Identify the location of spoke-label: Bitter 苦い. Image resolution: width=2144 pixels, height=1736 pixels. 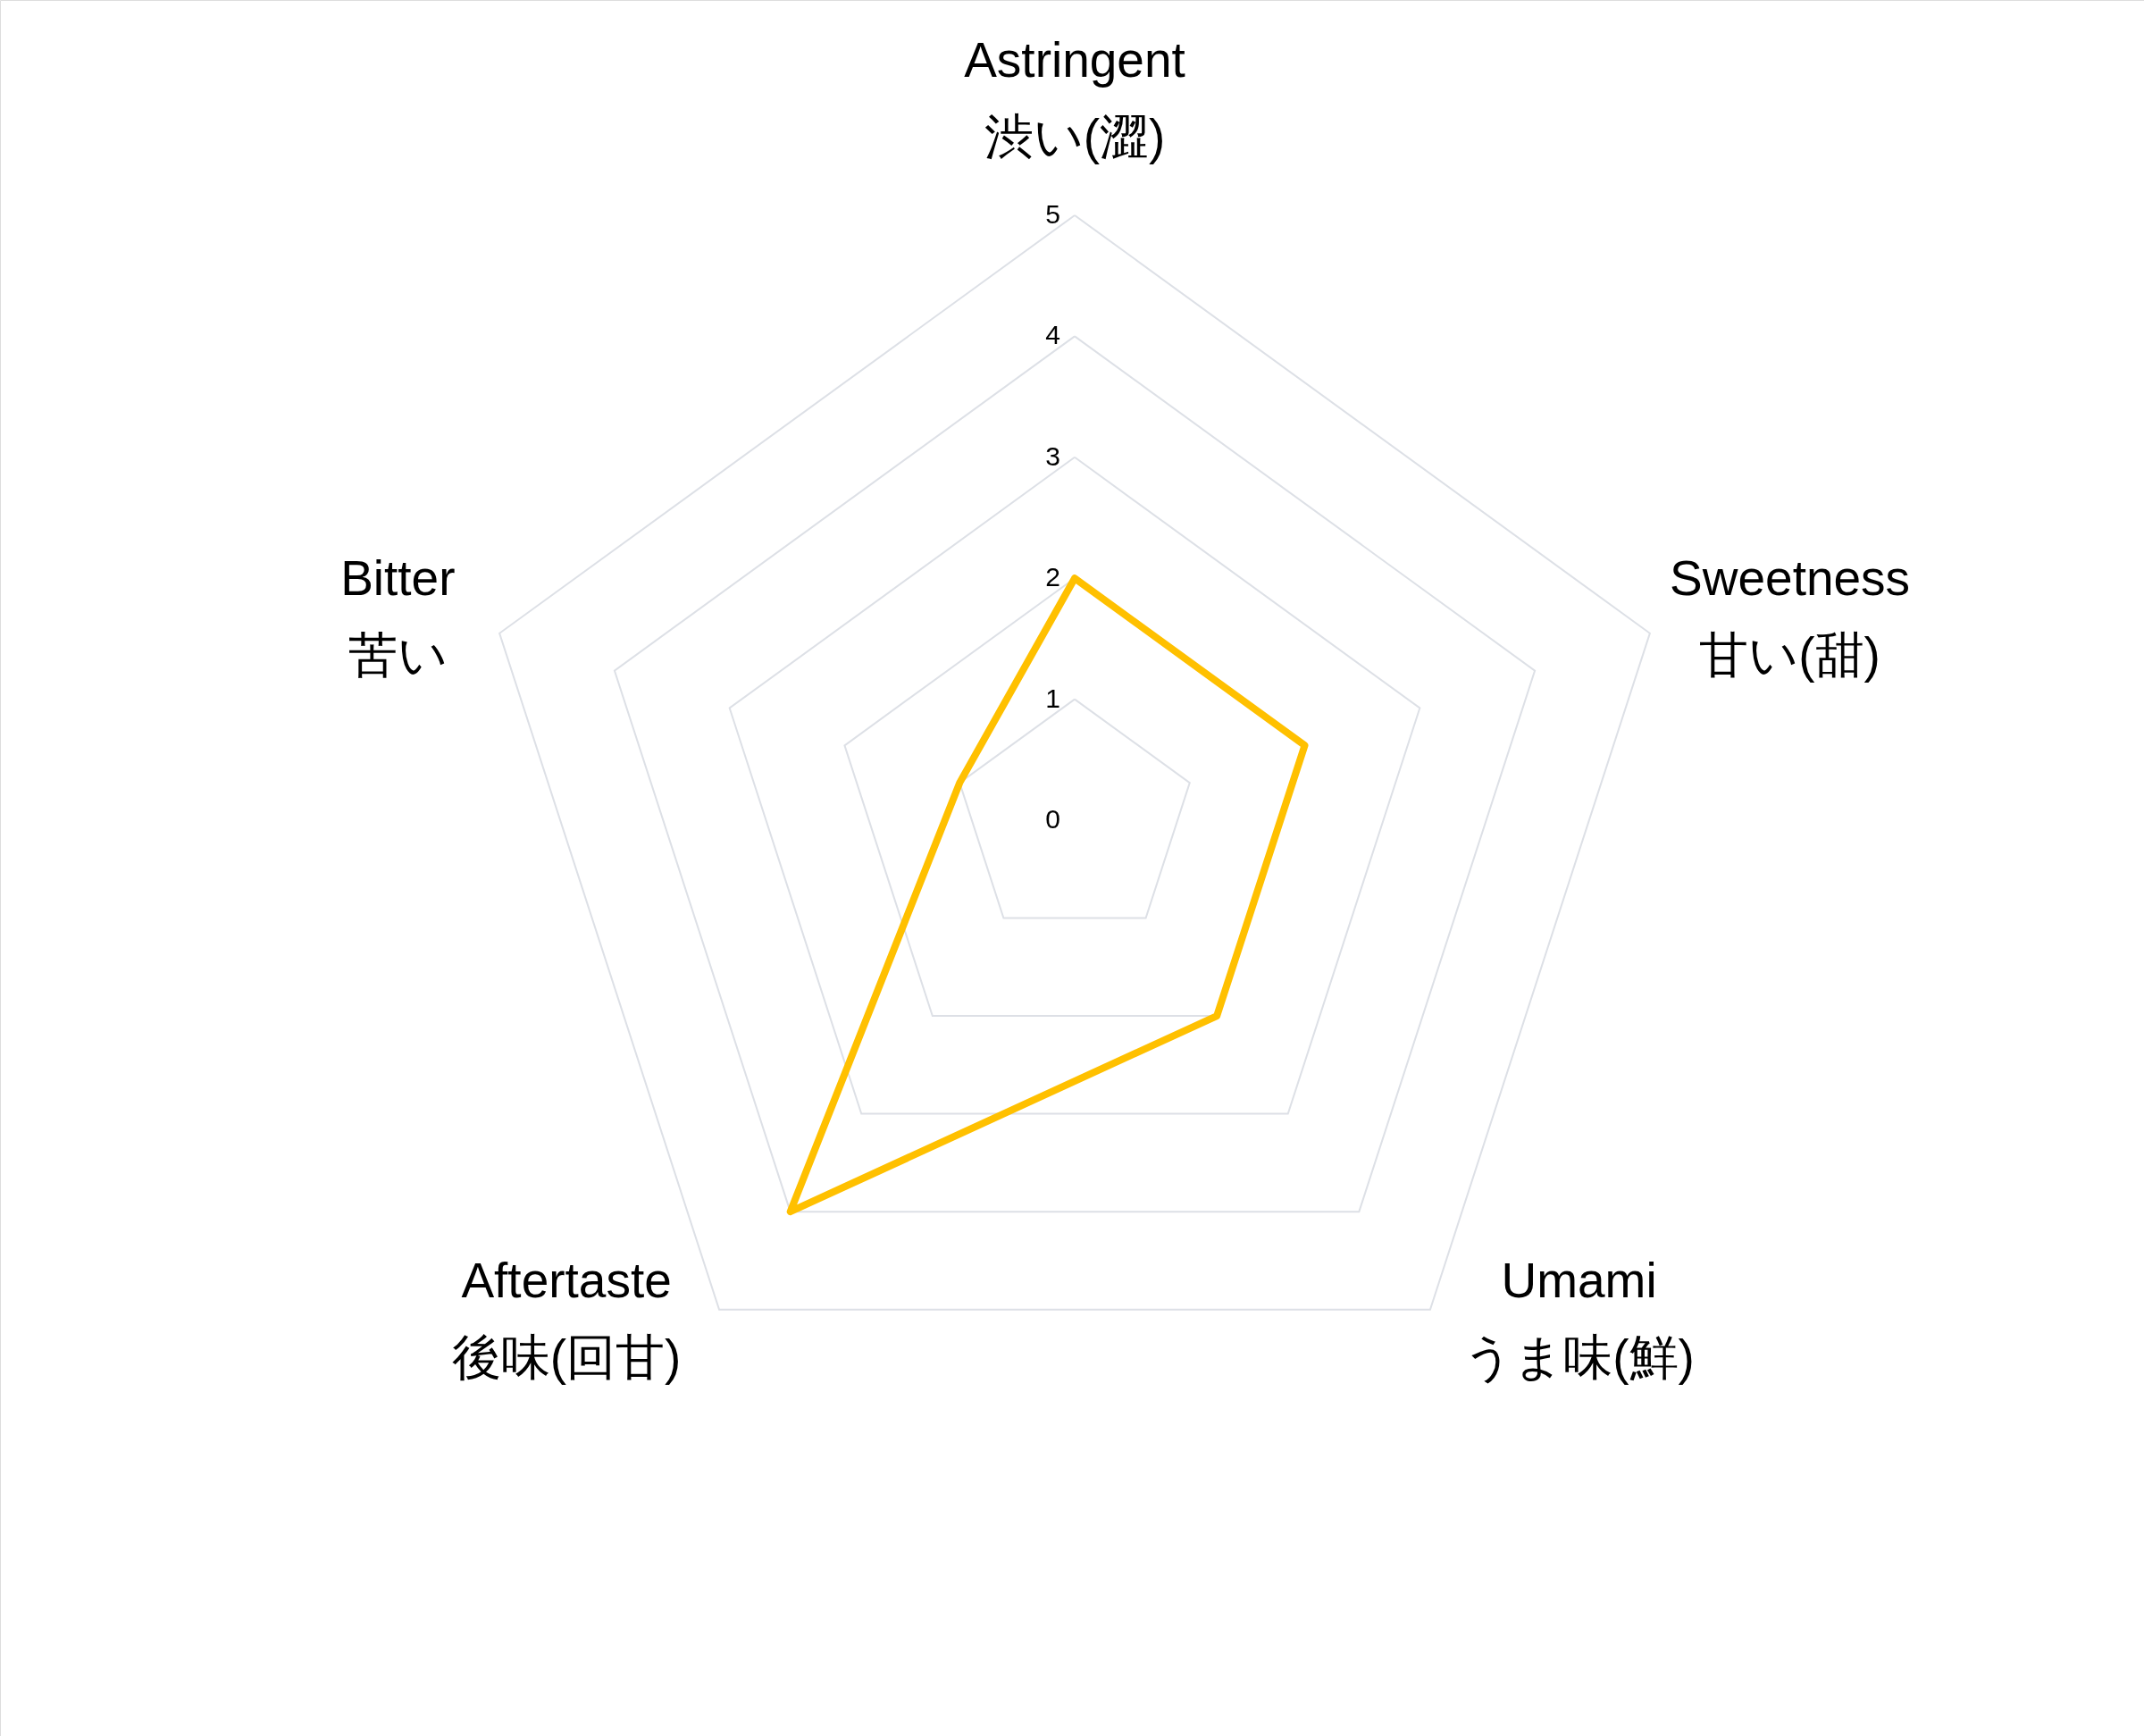
(398, 616).